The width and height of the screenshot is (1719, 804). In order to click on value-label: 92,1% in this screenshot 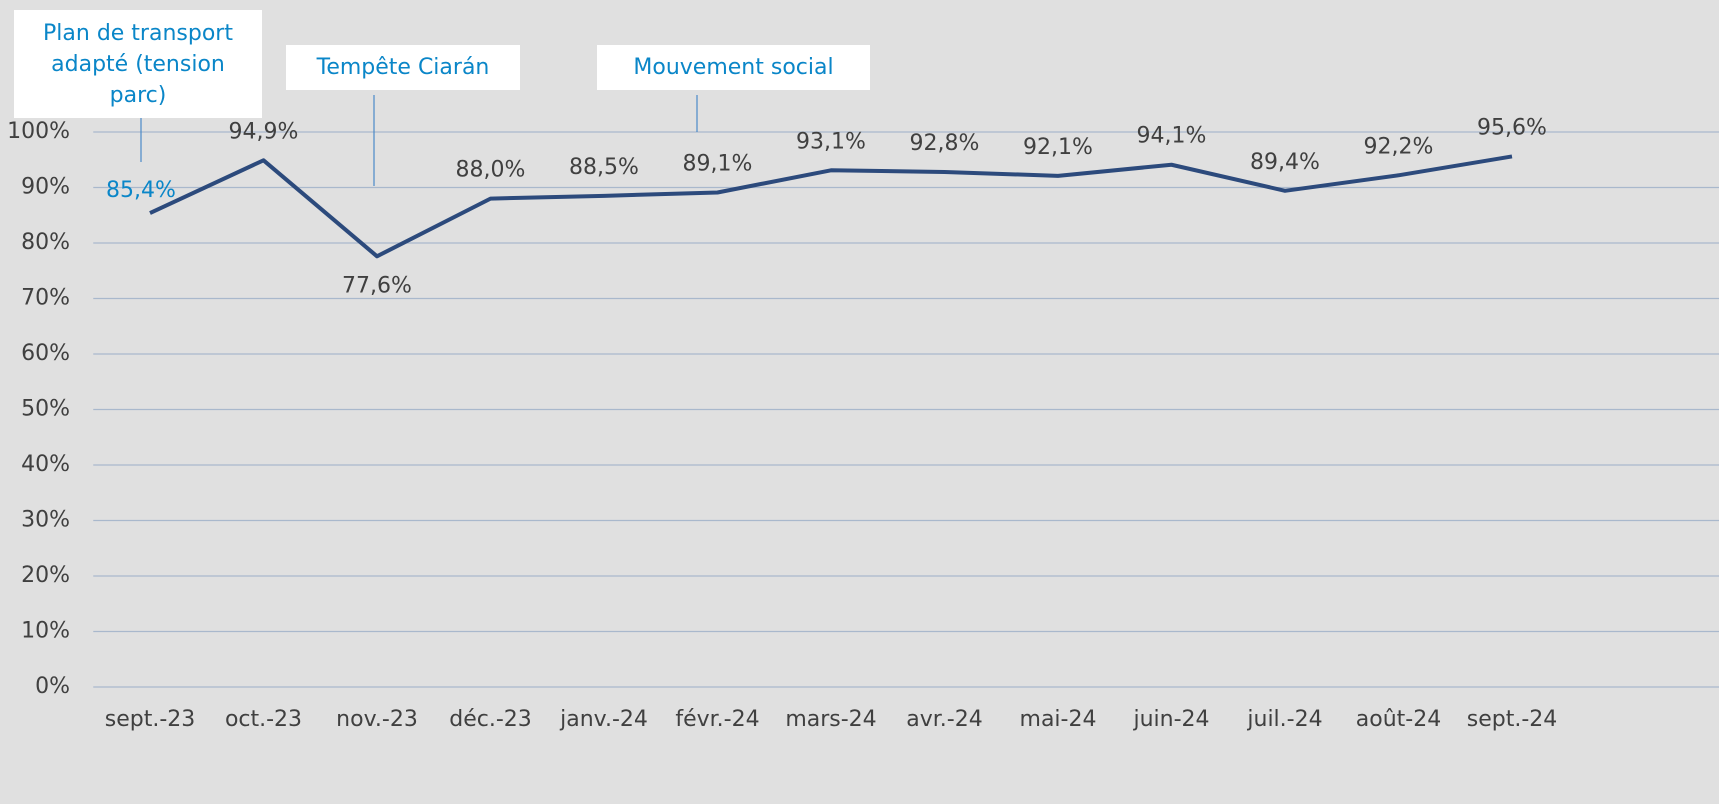, I will do `click(1058, 147)`.